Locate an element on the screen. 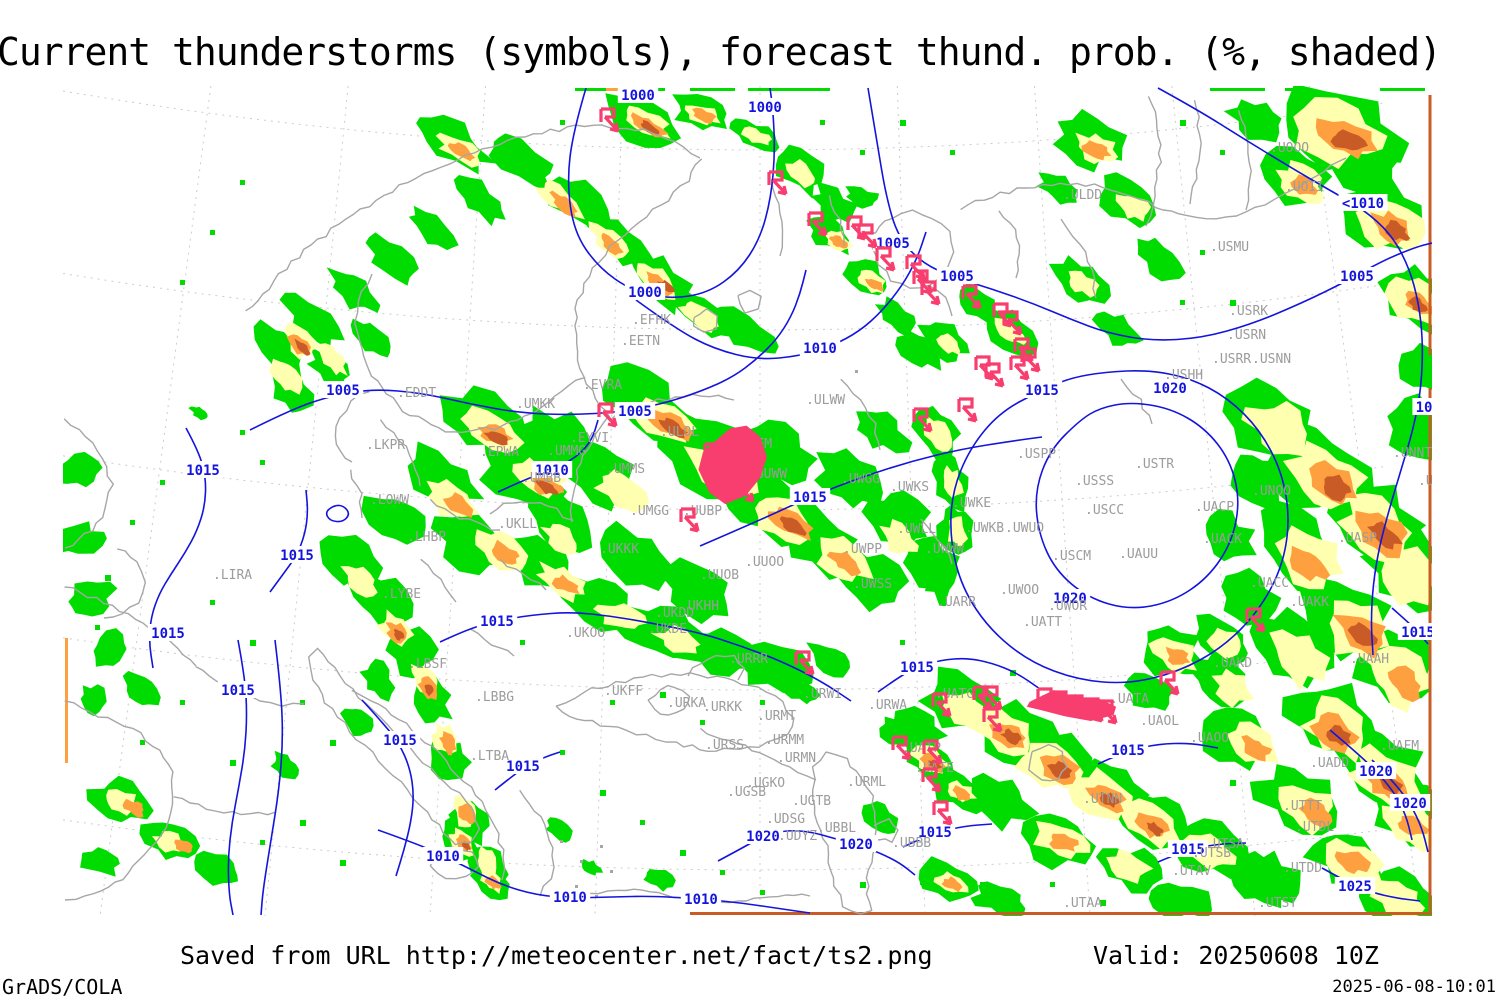 Image resolution: width=1500 pixels, height=1000 pixels. station-label: .UKOO is located at coordinates (585, 633).